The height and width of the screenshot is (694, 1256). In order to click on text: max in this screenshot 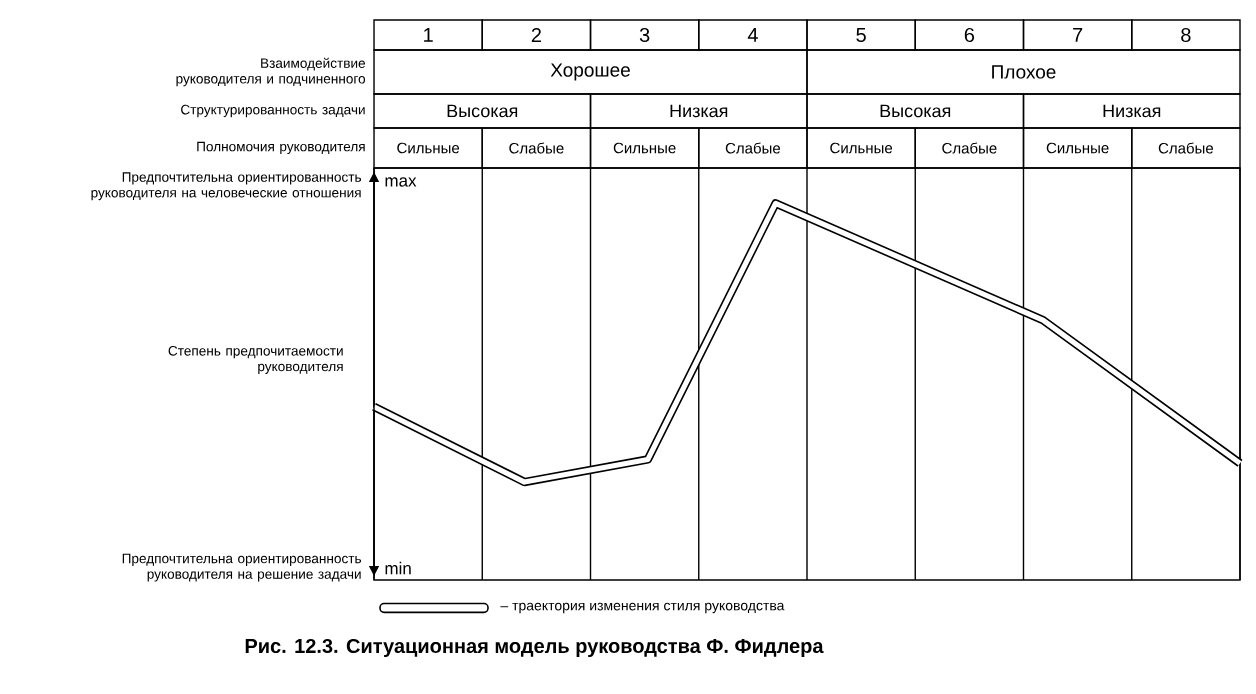, I will do `click(401, 182)`.